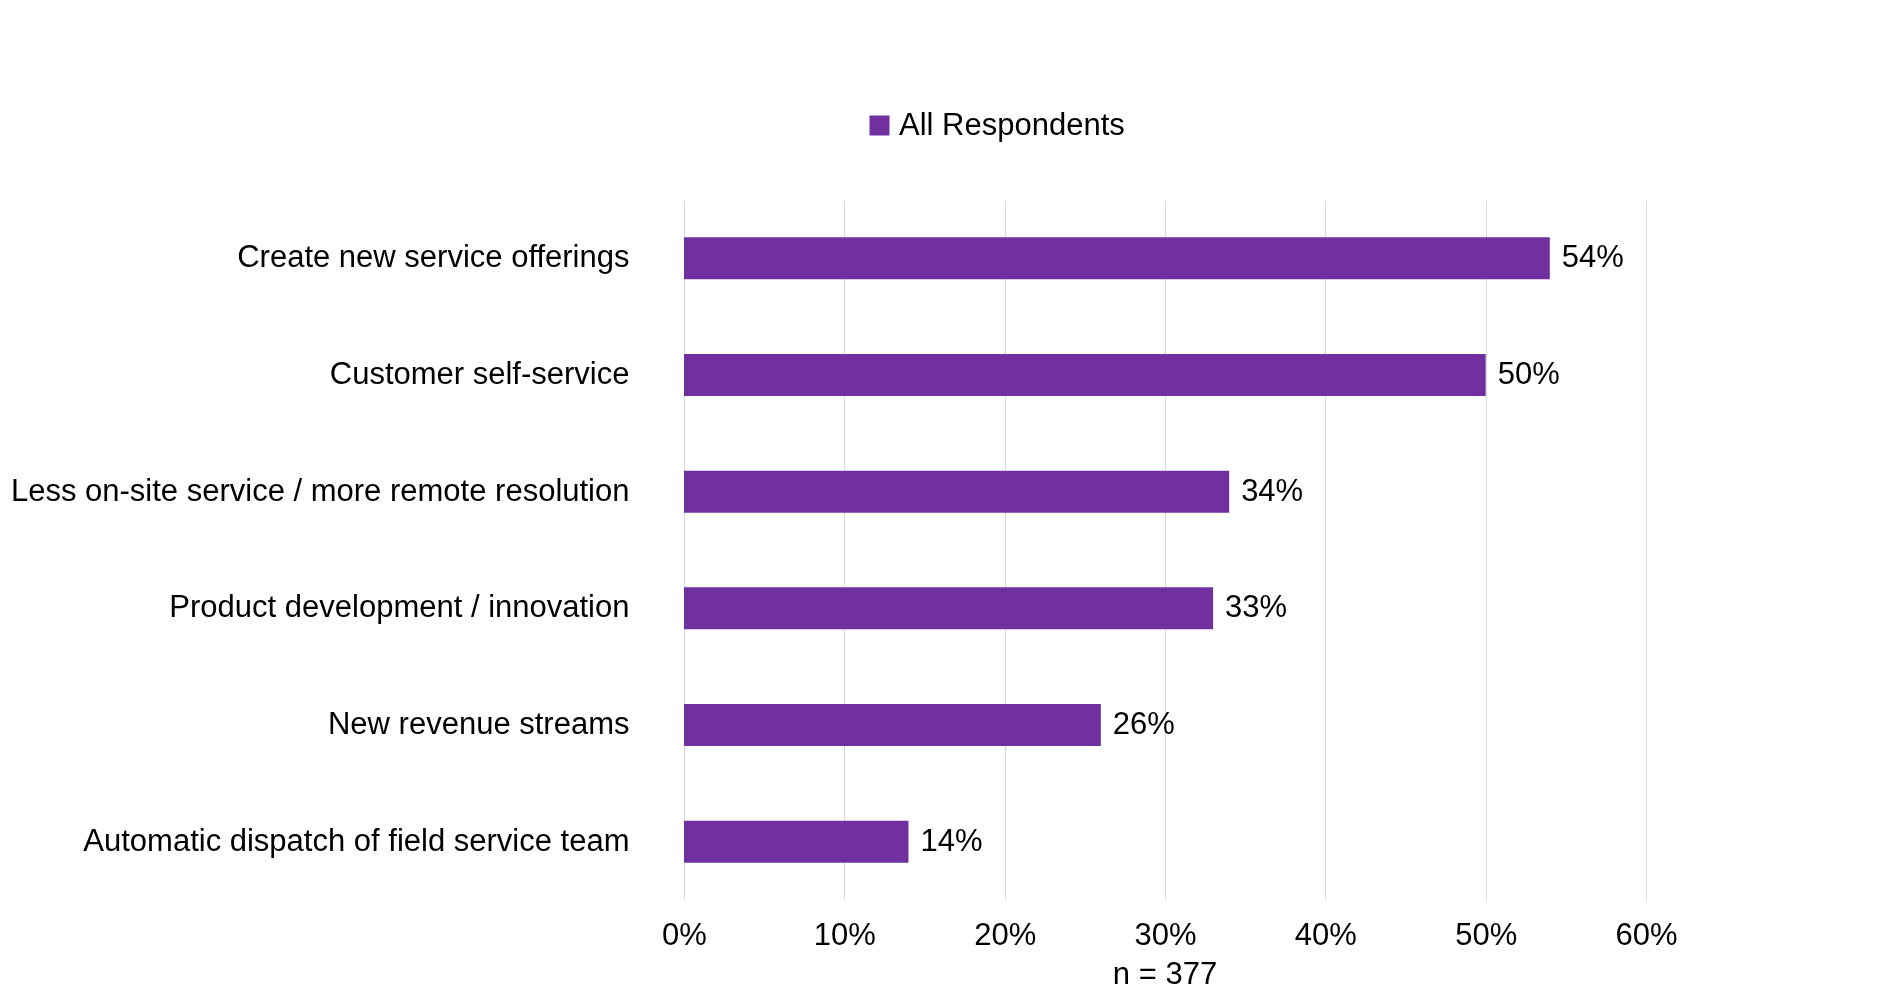  Describe the element at coordinates (951, 840) in the screenshot. I see `data-label: 14%` at that location.